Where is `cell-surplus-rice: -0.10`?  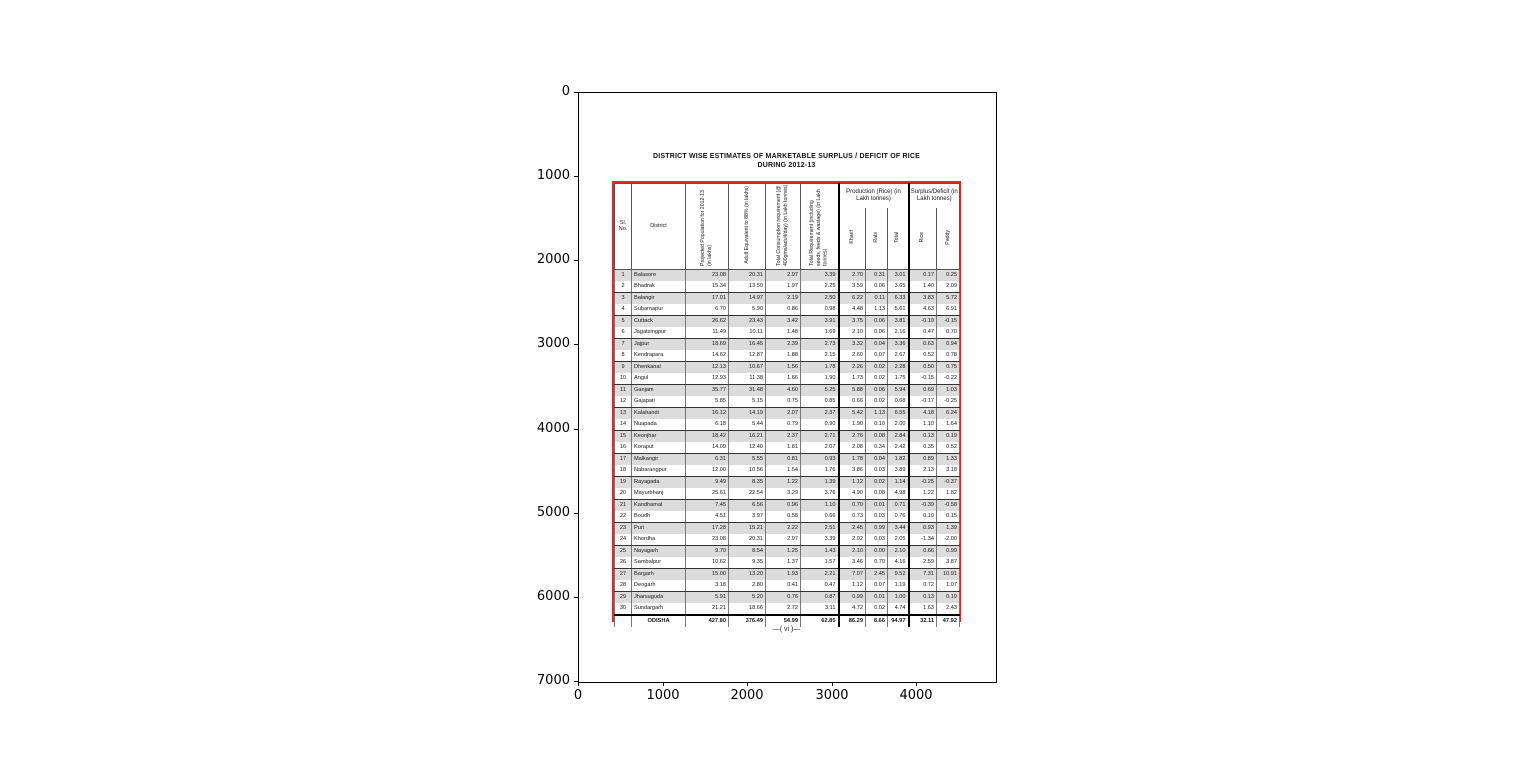 cell-surplus-rice: -0.10 is located at coordinates (922, 321).